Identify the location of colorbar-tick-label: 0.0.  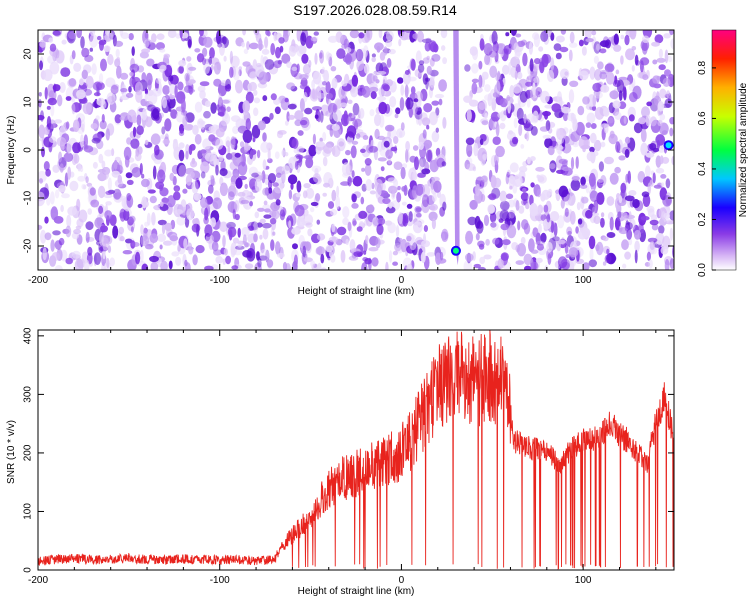
(702, 270).